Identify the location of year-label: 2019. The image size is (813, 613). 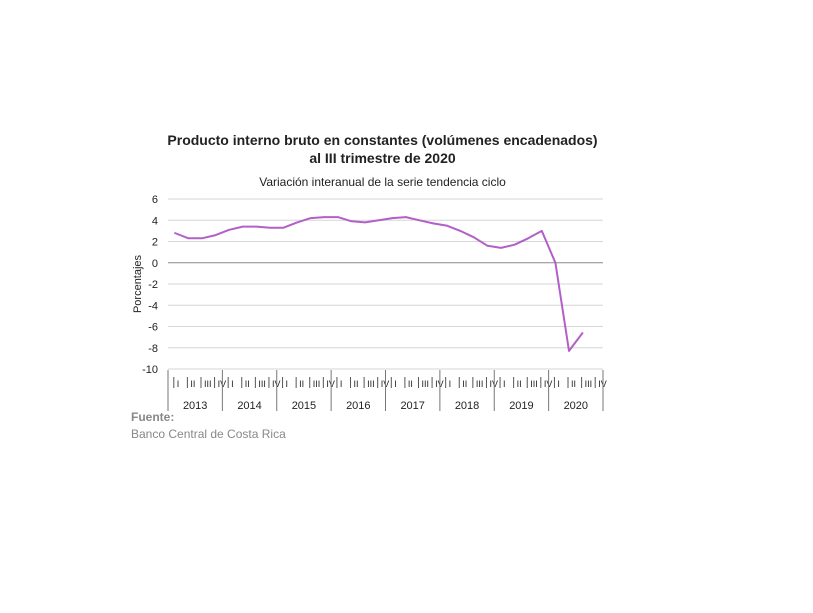
(521, 406).